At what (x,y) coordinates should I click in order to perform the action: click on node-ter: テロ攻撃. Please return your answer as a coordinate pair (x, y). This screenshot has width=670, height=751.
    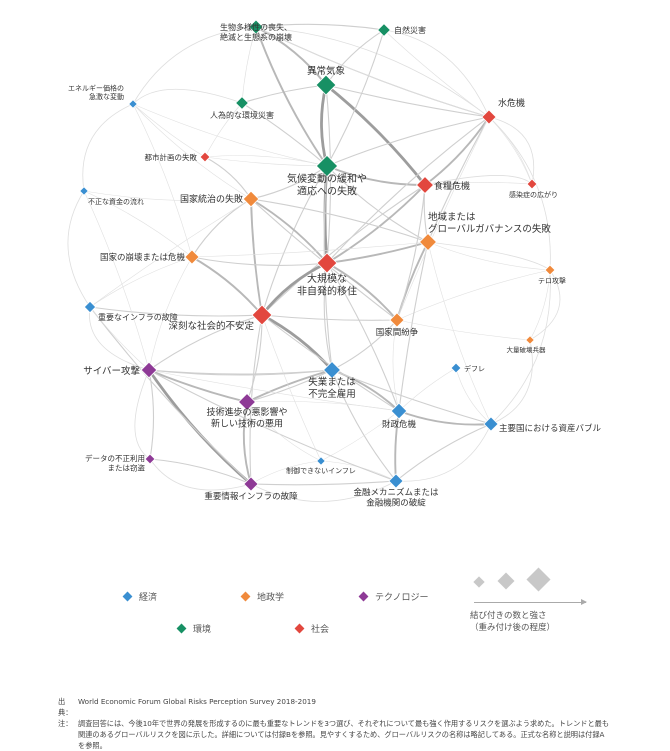
    Looking at the image, I should click on (552, 274).